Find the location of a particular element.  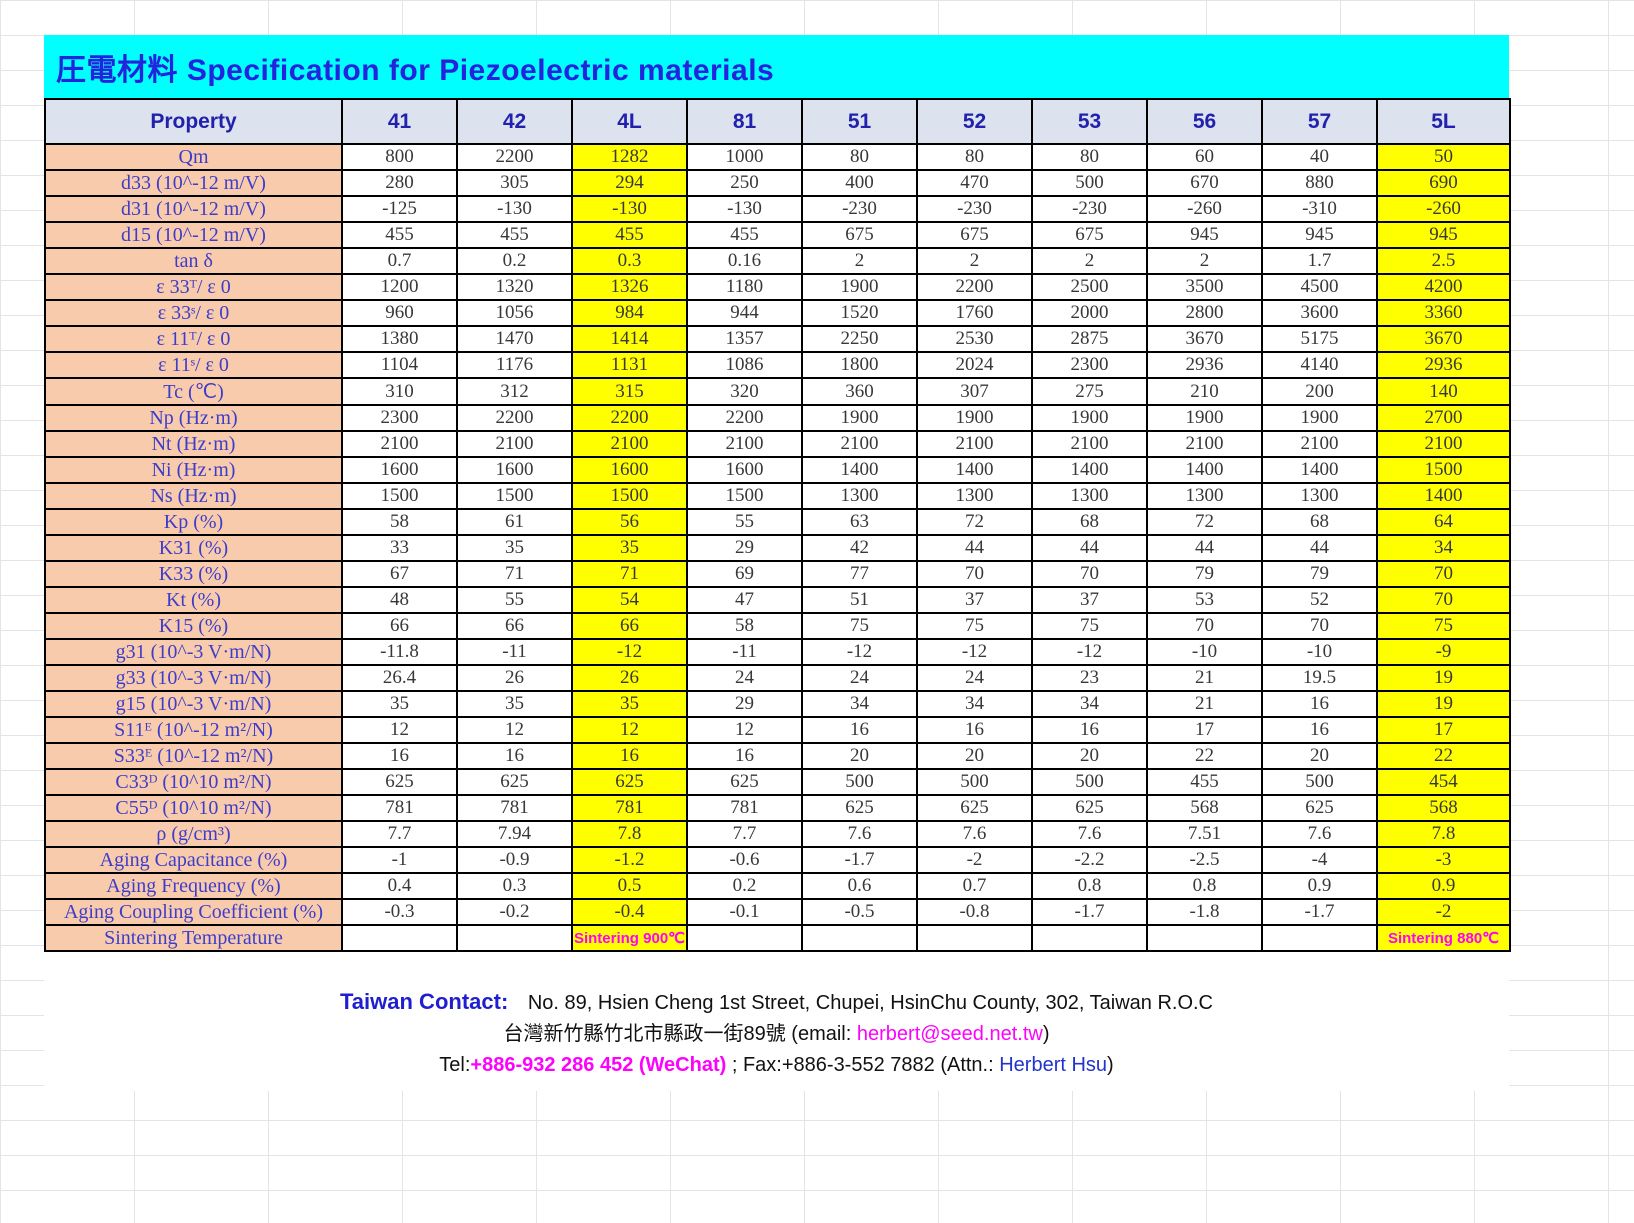

property-label-cell: d31 (10^-12 m/V) is located at coordinates (193, 209).